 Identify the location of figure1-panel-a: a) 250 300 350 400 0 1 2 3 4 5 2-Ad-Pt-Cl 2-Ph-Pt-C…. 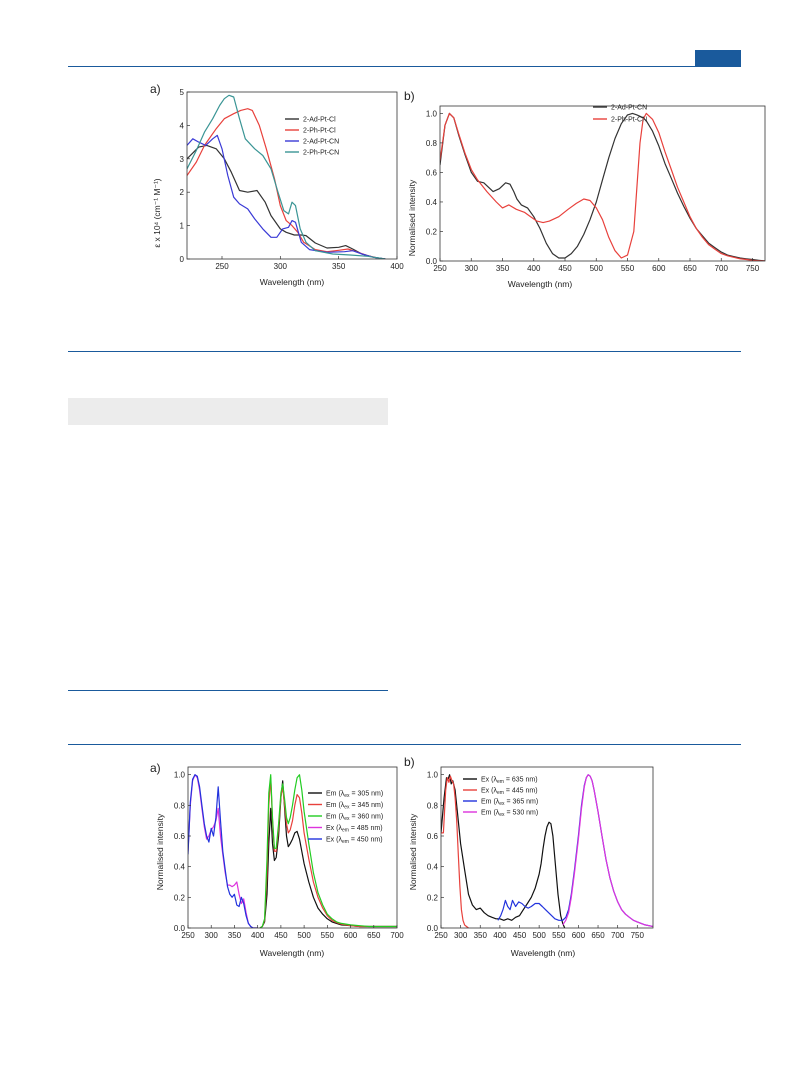
(277, 184).